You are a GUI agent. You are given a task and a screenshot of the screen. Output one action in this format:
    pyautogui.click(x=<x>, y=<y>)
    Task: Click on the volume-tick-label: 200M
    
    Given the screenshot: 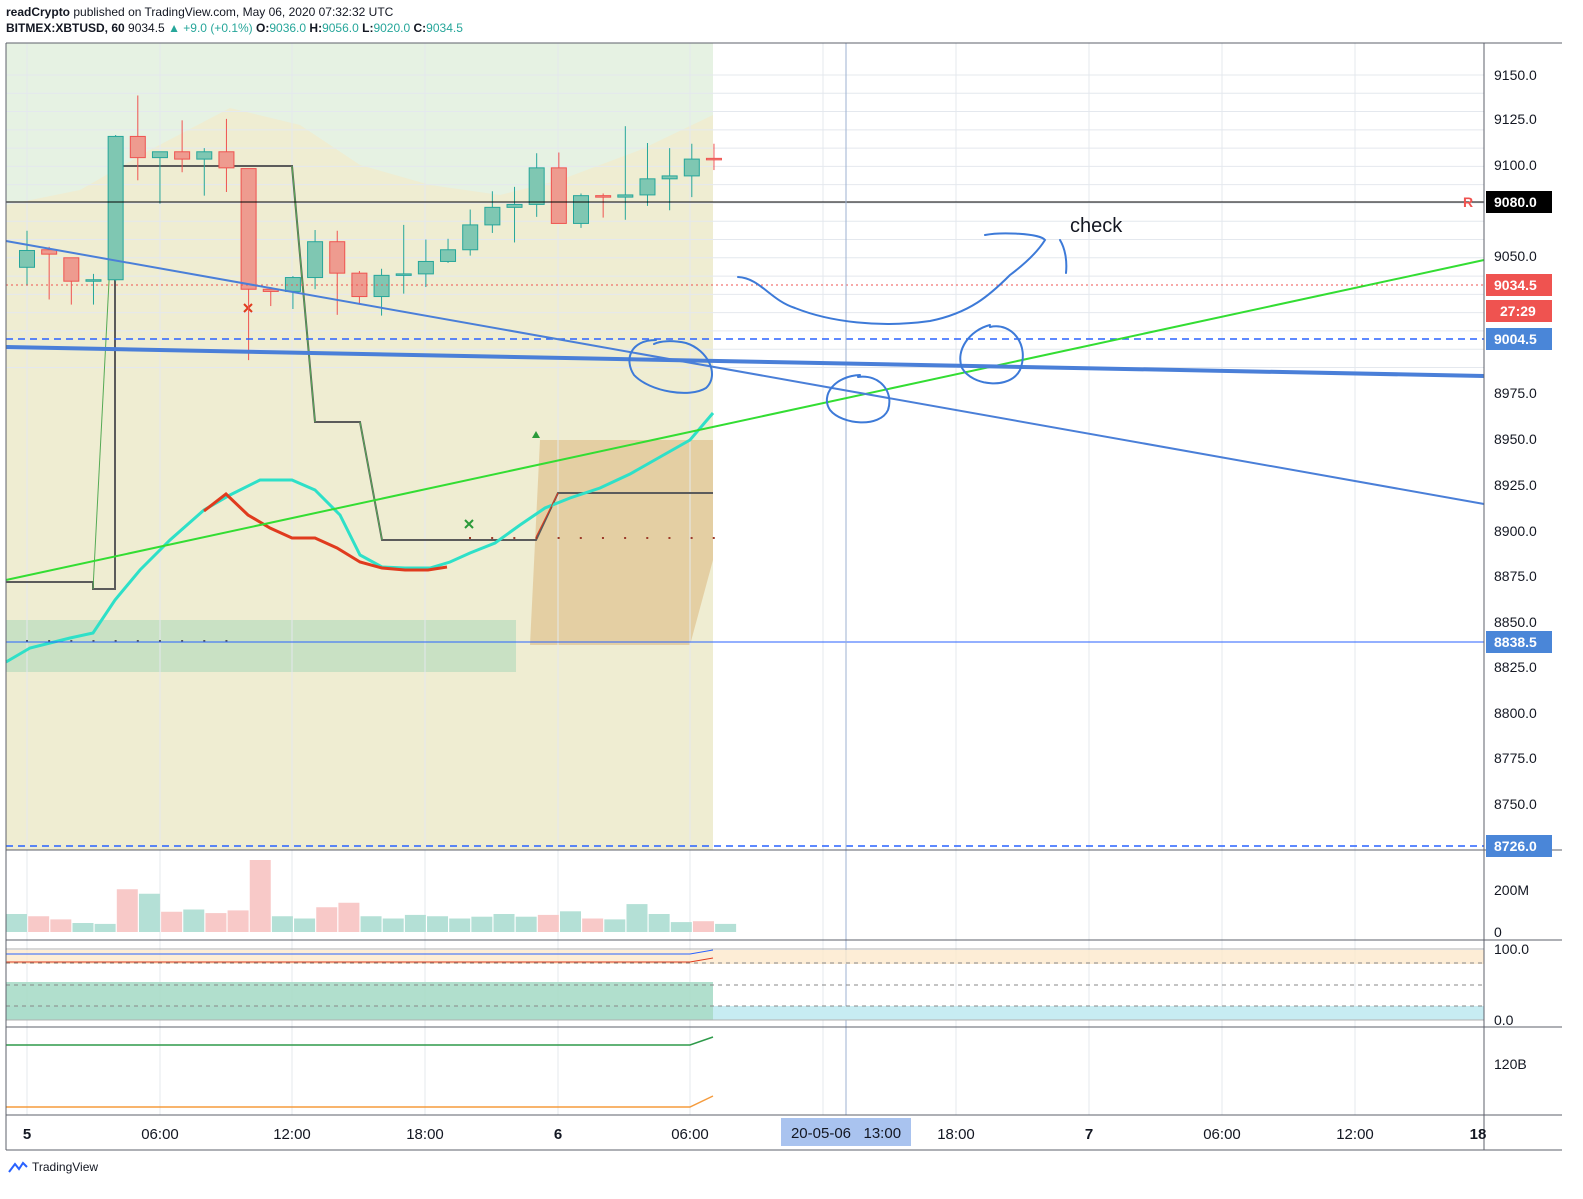 What is the action you would take?
    pyautogui.click(x=1511, y=890)
    